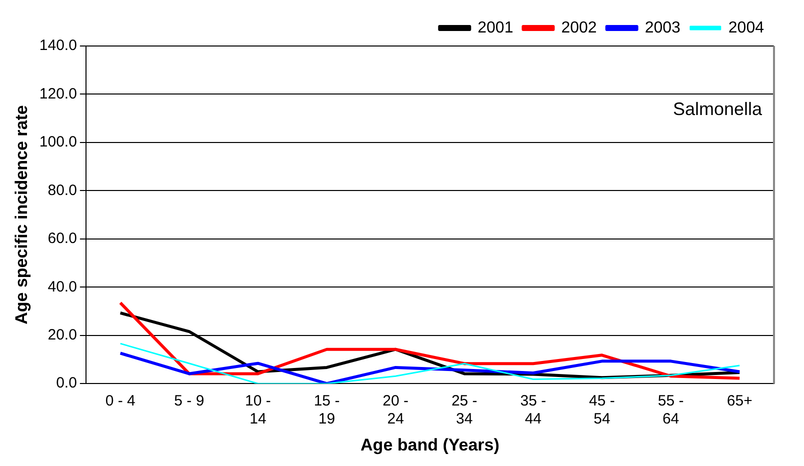  Describe the element at coordinates (120, 401) in the screenshot. I see `x-tick-label: 0 - 4` at that location.